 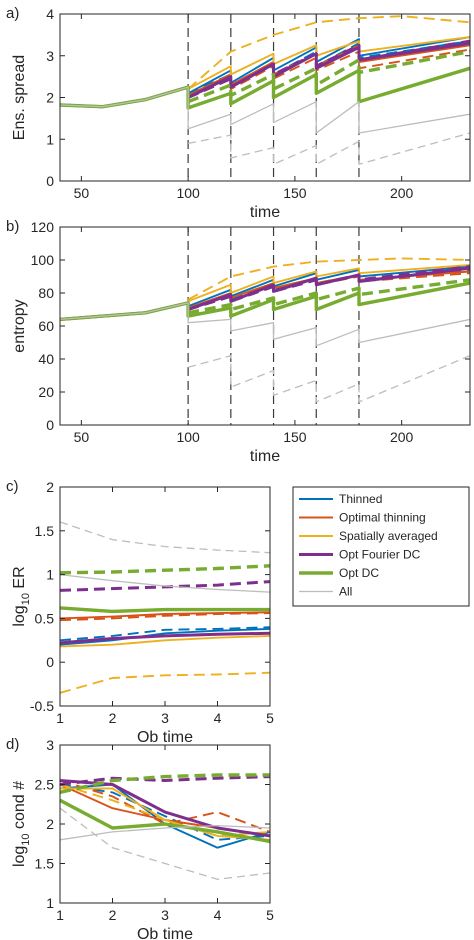 I want to click on y-axis-label-tail: cond #, so click(x=19, y=807).